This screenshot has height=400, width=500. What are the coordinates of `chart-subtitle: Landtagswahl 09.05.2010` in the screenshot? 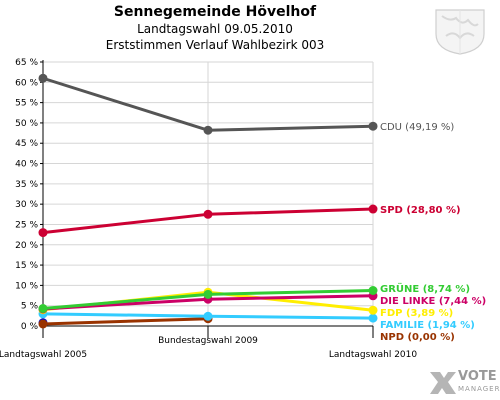 It's located at (215, 29).